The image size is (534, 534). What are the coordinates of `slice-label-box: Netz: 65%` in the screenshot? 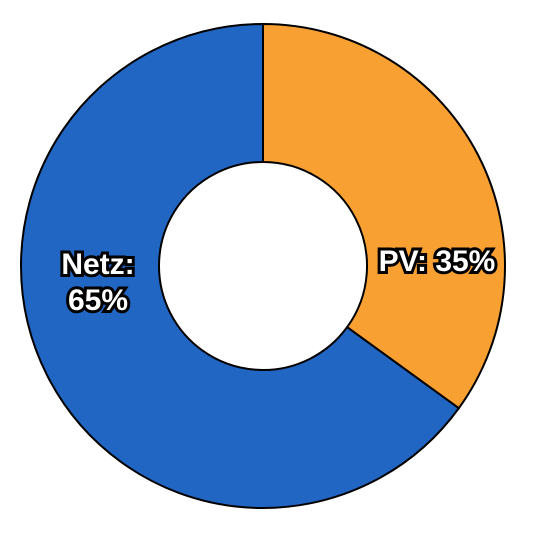 It's located at (98, 283).